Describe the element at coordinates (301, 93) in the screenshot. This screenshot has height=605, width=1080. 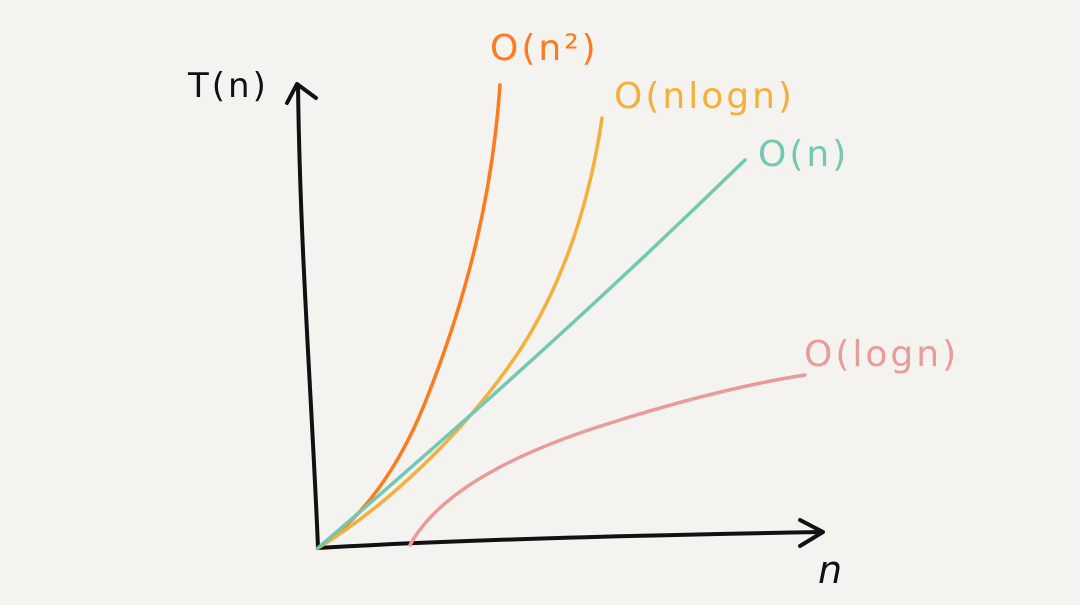
I see `y-axis-arrow-icon` at that location.